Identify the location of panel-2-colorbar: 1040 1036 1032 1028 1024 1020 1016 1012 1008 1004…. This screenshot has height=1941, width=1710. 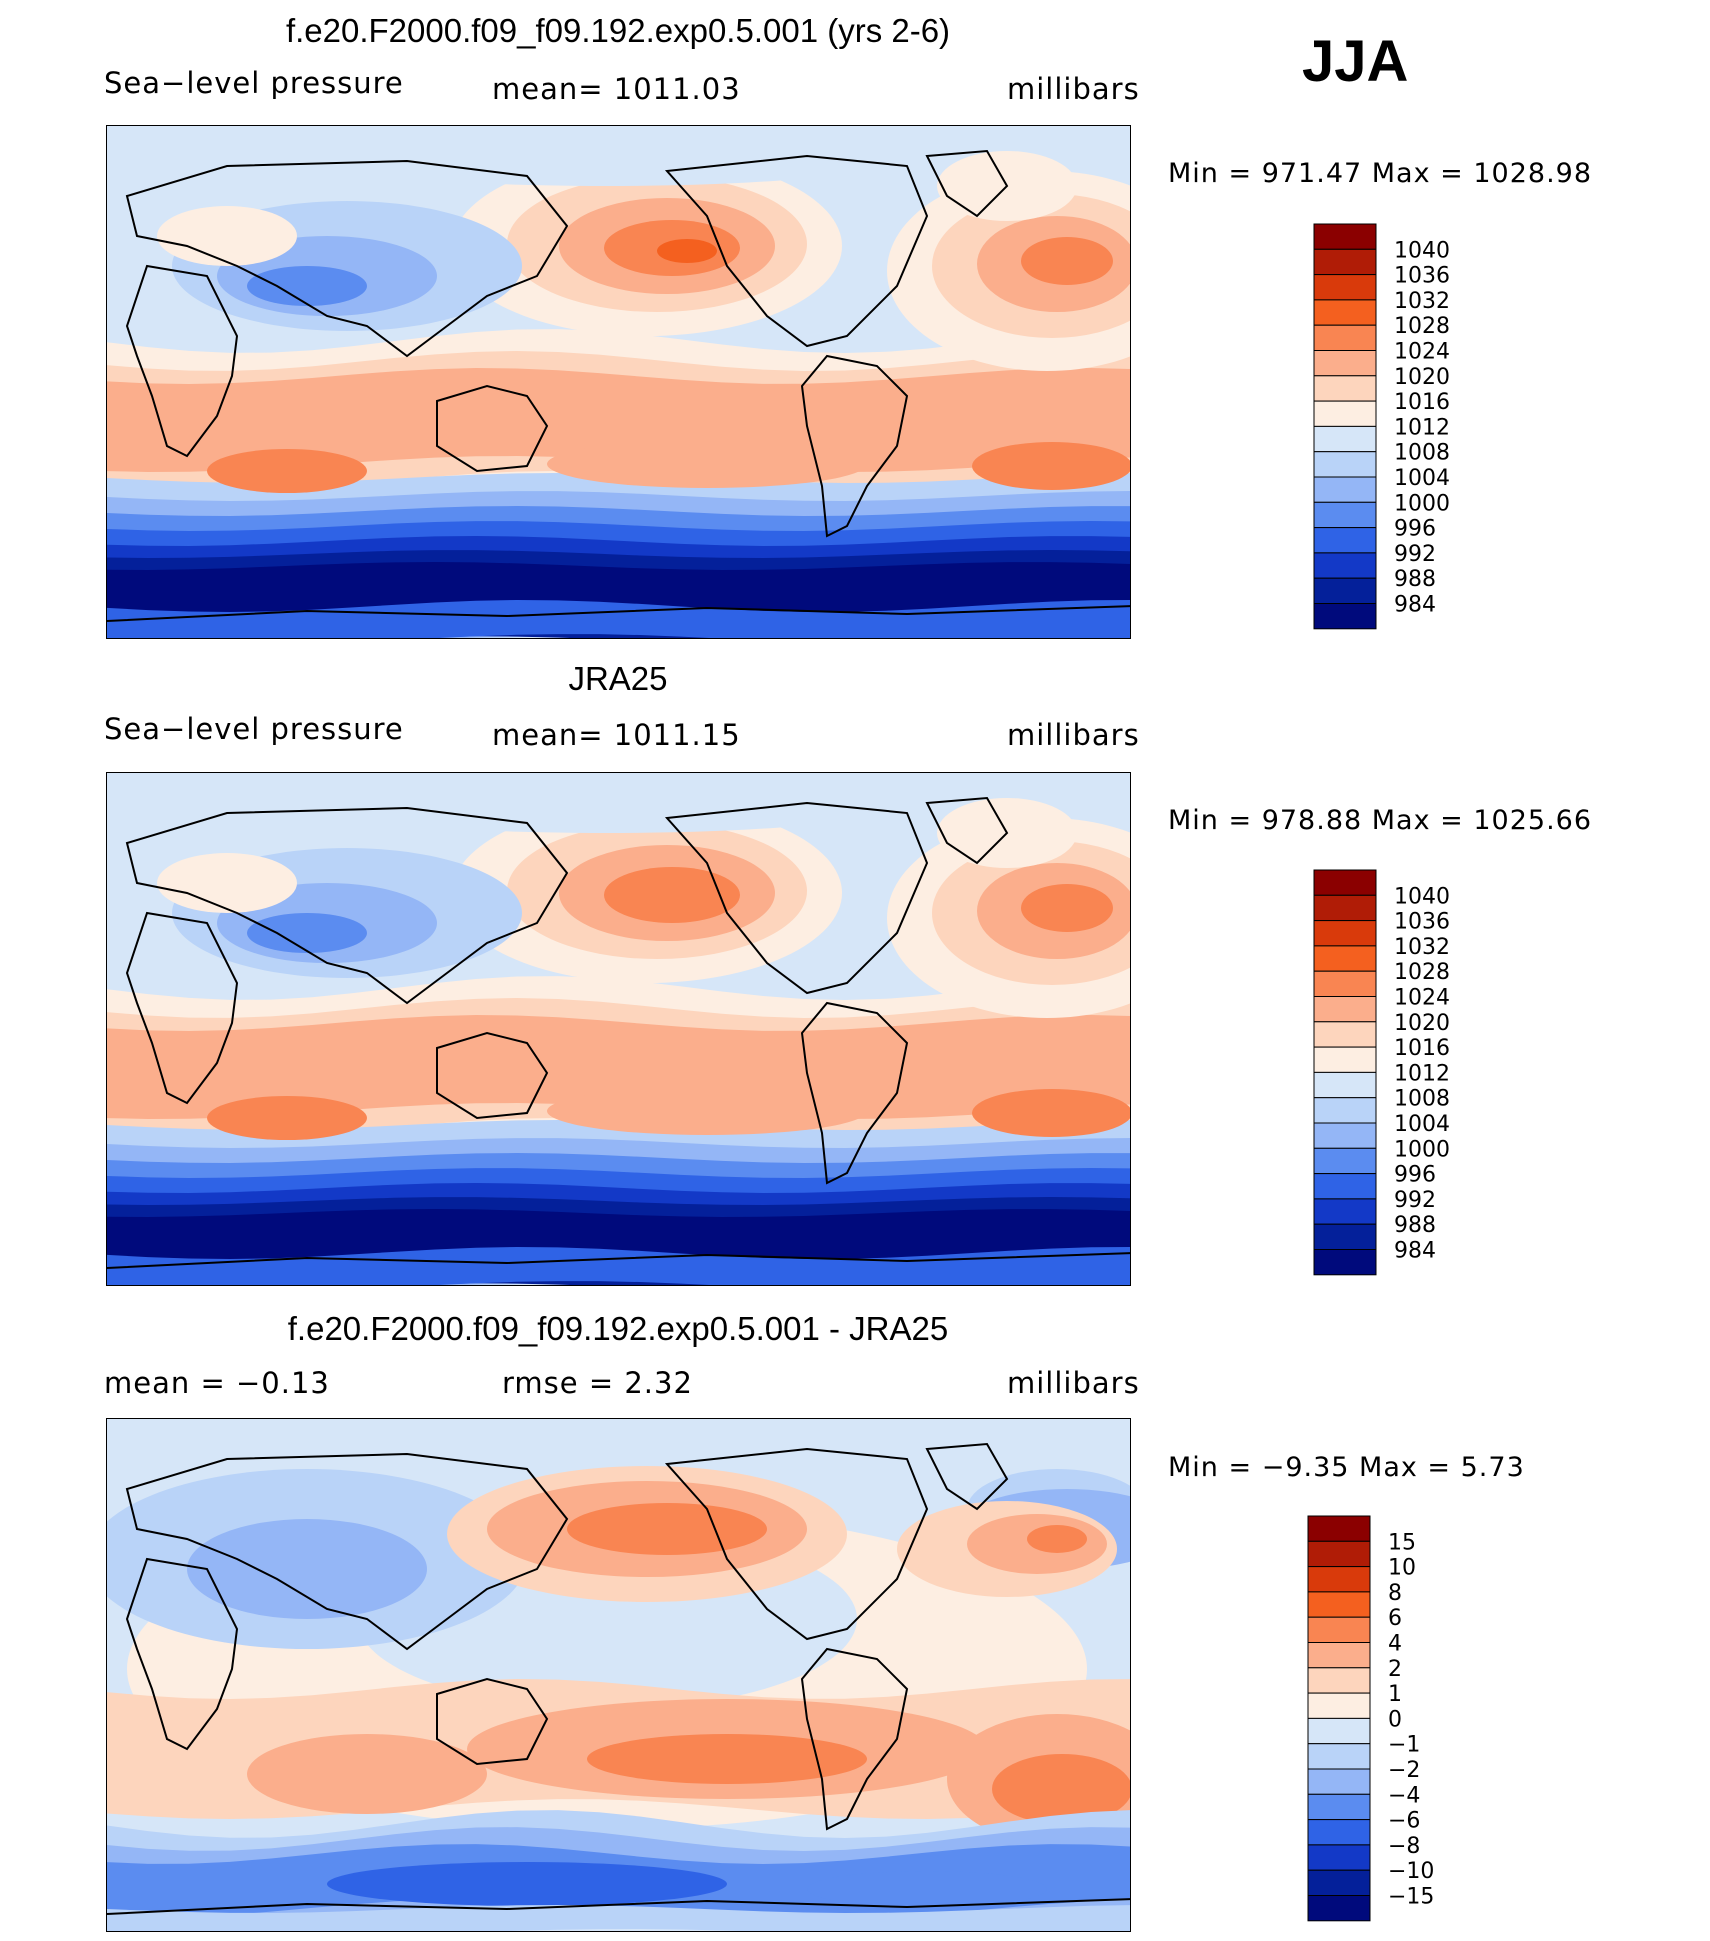
(1413, 1074).